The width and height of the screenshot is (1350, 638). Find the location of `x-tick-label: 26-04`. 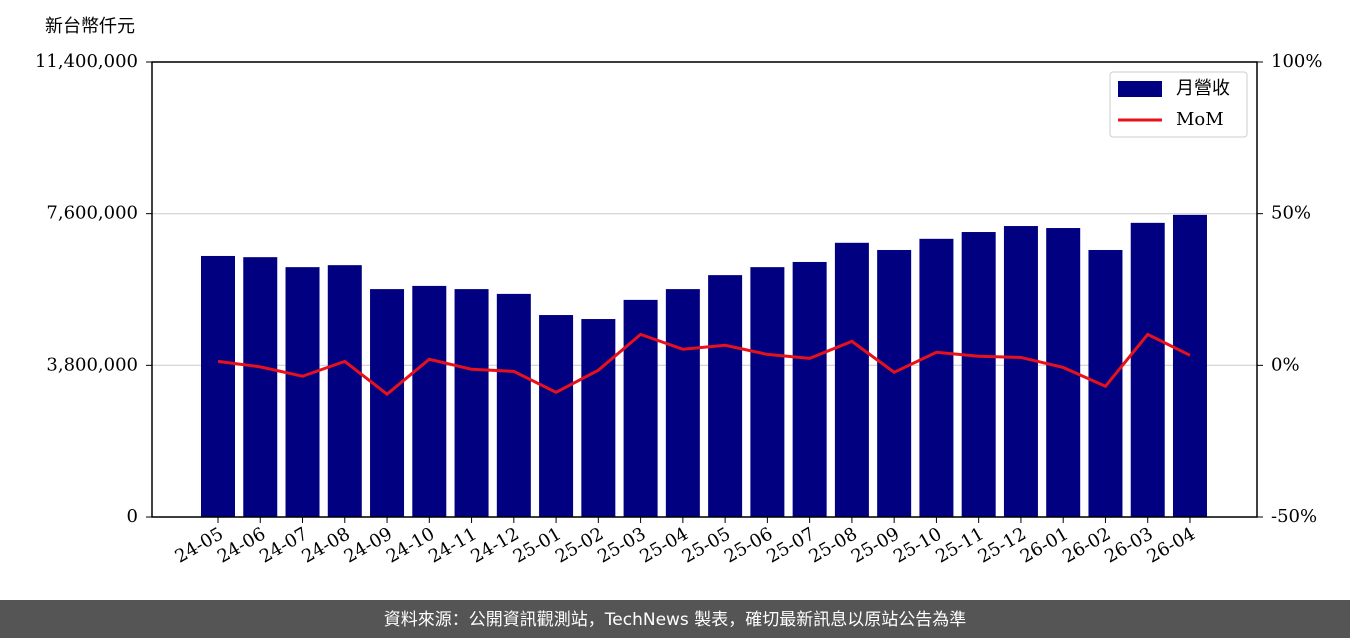

x-tick-label: 26-04 is located at coordinates (1171, 545).